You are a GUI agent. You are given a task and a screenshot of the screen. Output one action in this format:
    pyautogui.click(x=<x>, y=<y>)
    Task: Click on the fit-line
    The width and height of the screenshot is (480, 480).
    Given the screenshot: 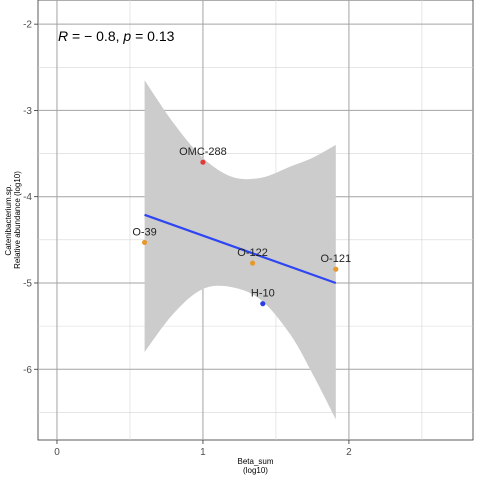 What is the action you would take?
    pyautogui.click(x=240, y=249)
    